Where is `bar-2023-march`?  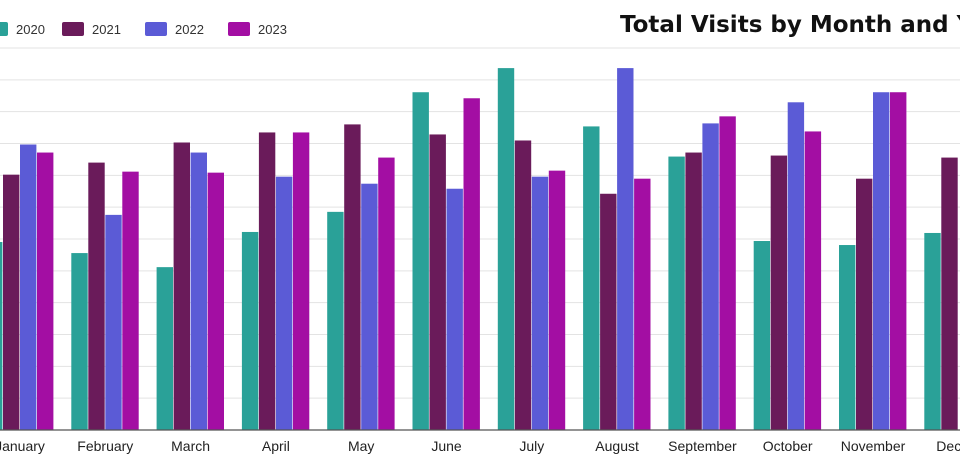 bar-2023-march is located at coordinates (215, 301).